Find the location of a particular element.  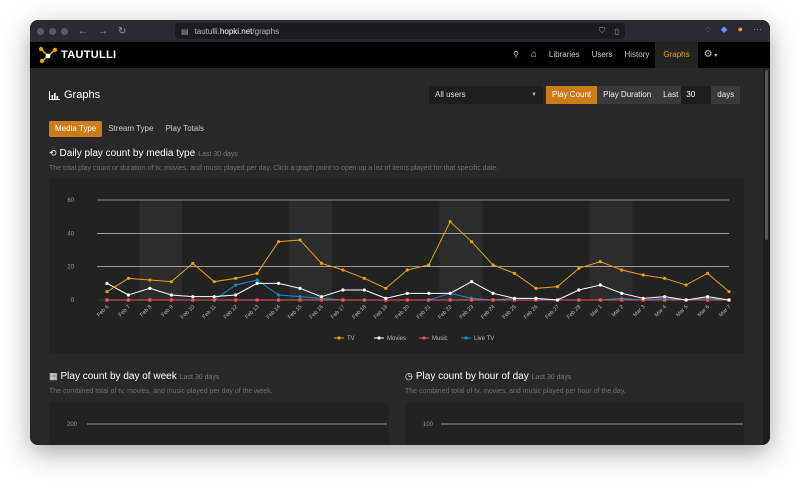

user-select-value: All users is located at coordinates (450, 94).